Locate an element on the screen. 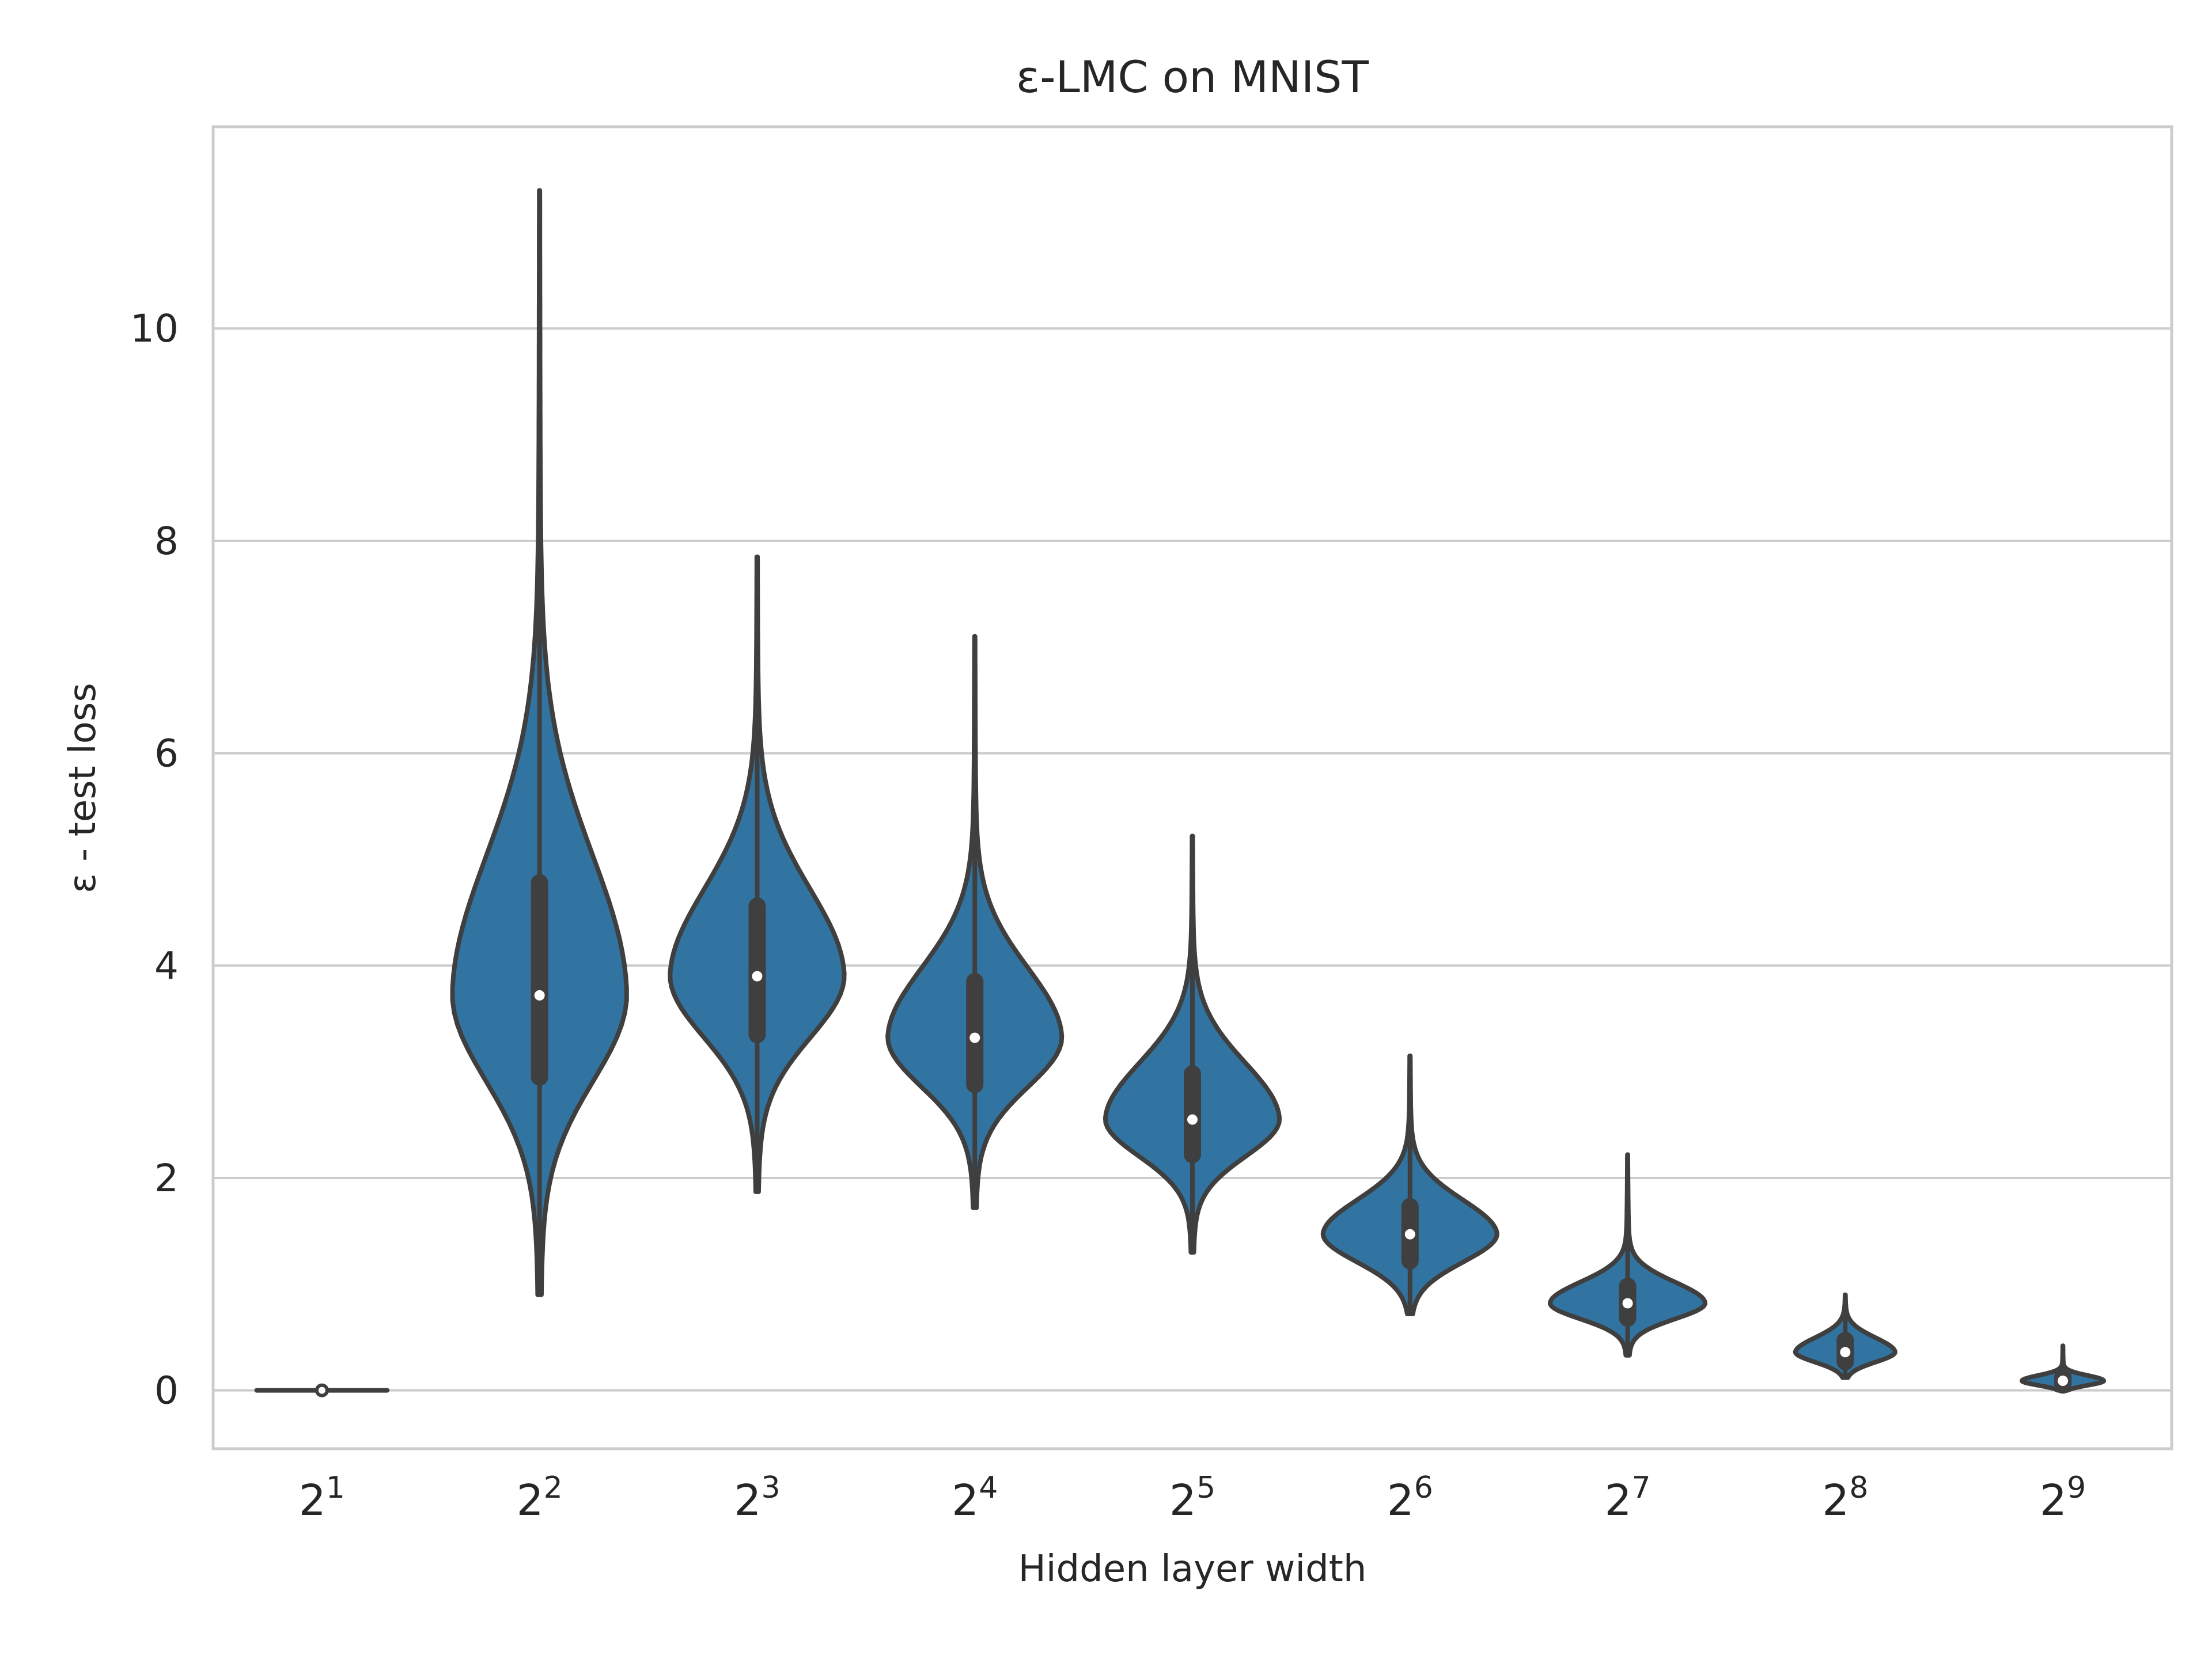  x-axis-label: Hidden layer width is located at coordinates (1192, 1569).